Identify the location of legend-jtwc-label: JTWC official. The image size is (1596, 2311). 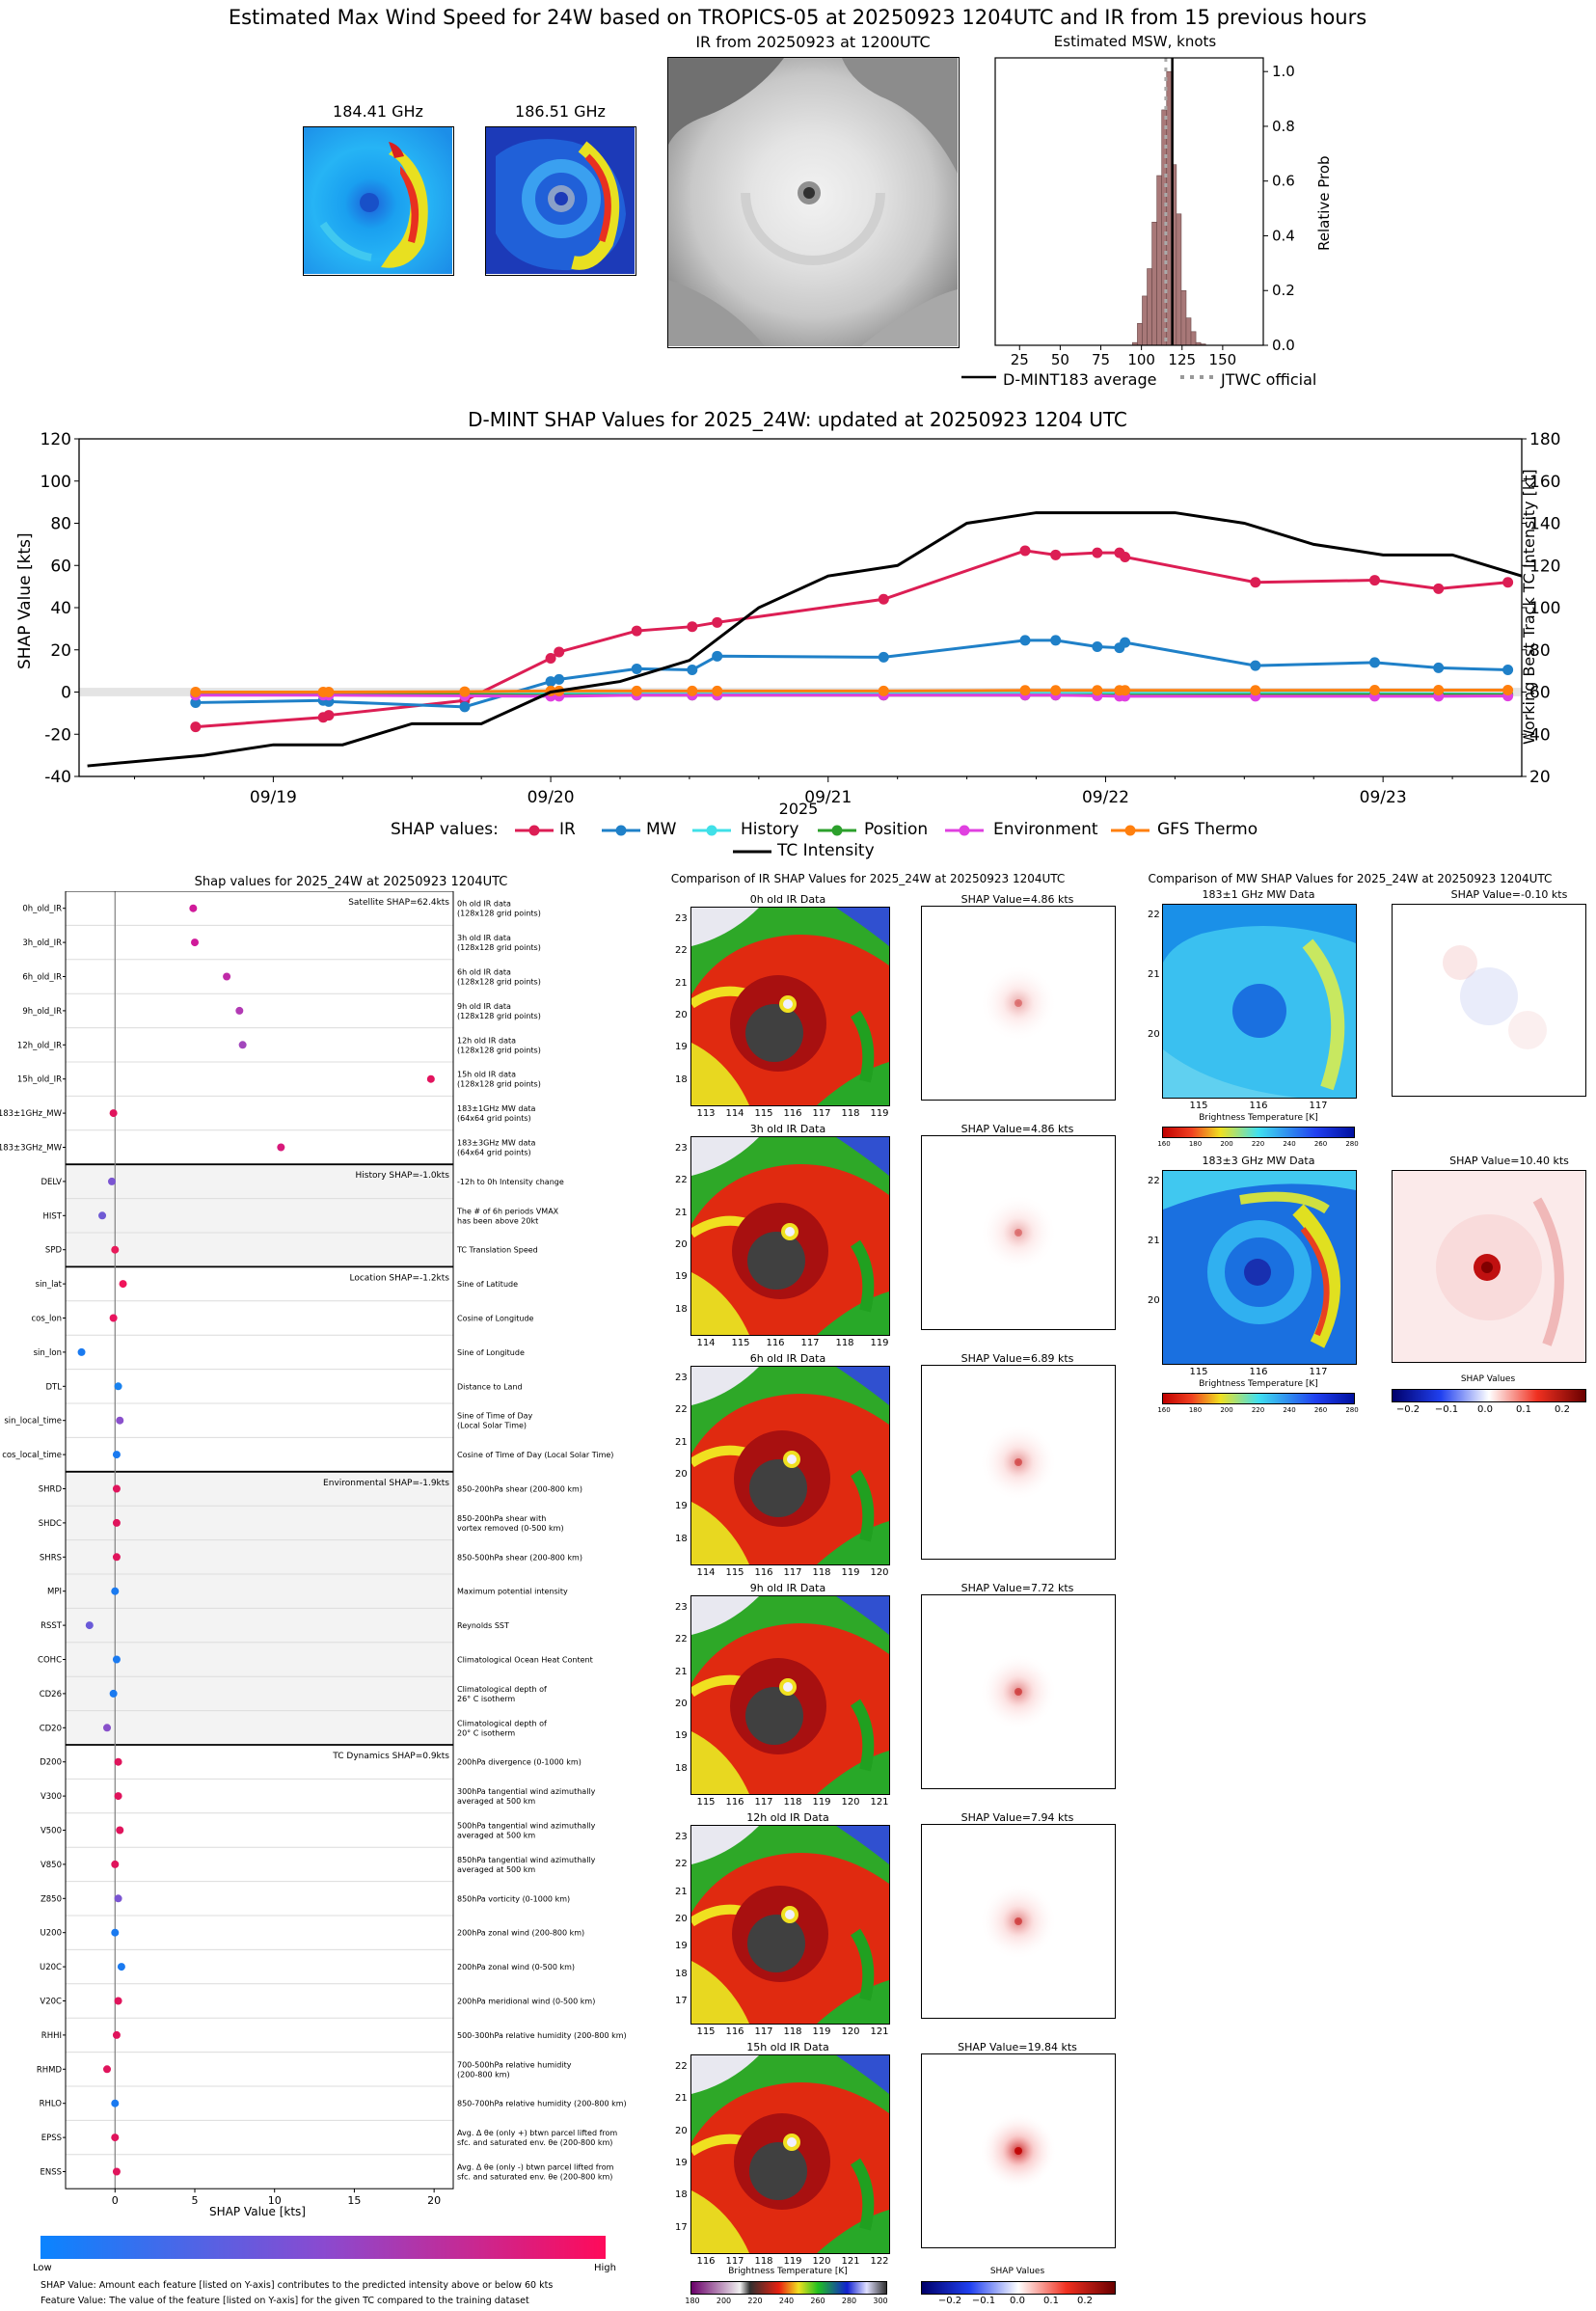
(1269, 379).